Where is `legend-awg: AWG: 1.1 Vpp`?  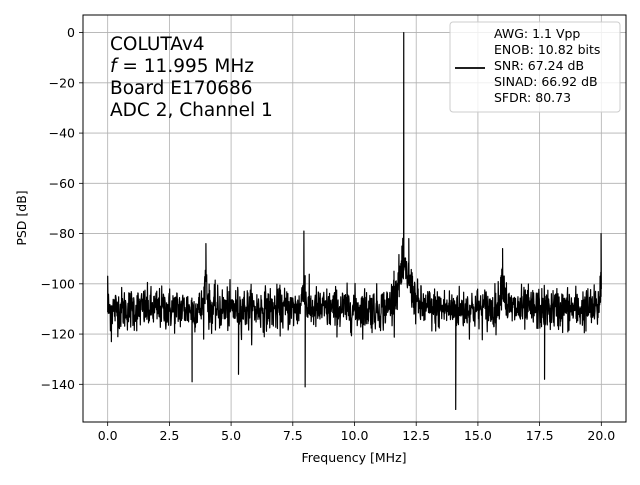
legend-awg: AWG: 1.1 Vpp is located at coordinates (537, 33).